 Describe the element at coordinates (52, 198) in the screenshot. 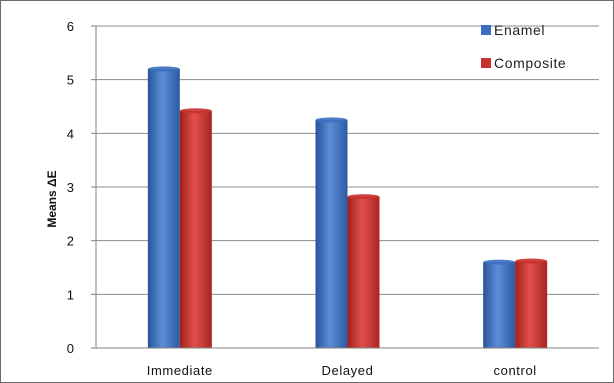

I see `y-axis-label: Means ΔE` at that location.